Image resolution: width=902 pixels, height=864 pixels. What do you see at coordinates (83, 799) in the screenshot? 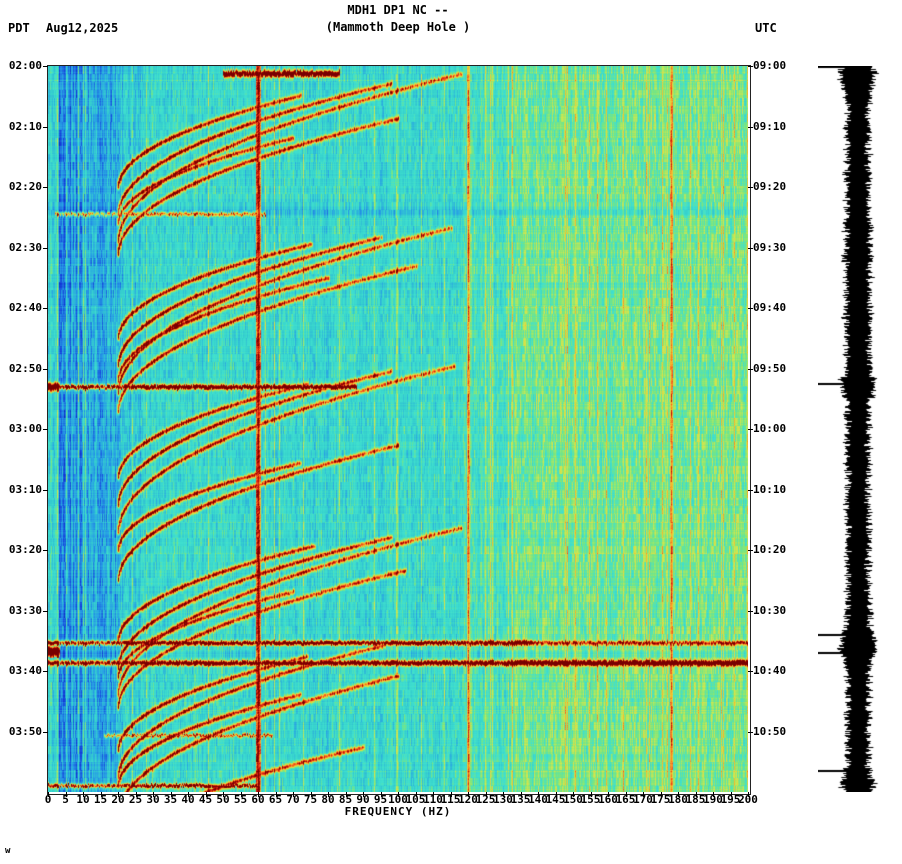
I see `frequency-tick-label: 10` at bounding box center [83, 799].